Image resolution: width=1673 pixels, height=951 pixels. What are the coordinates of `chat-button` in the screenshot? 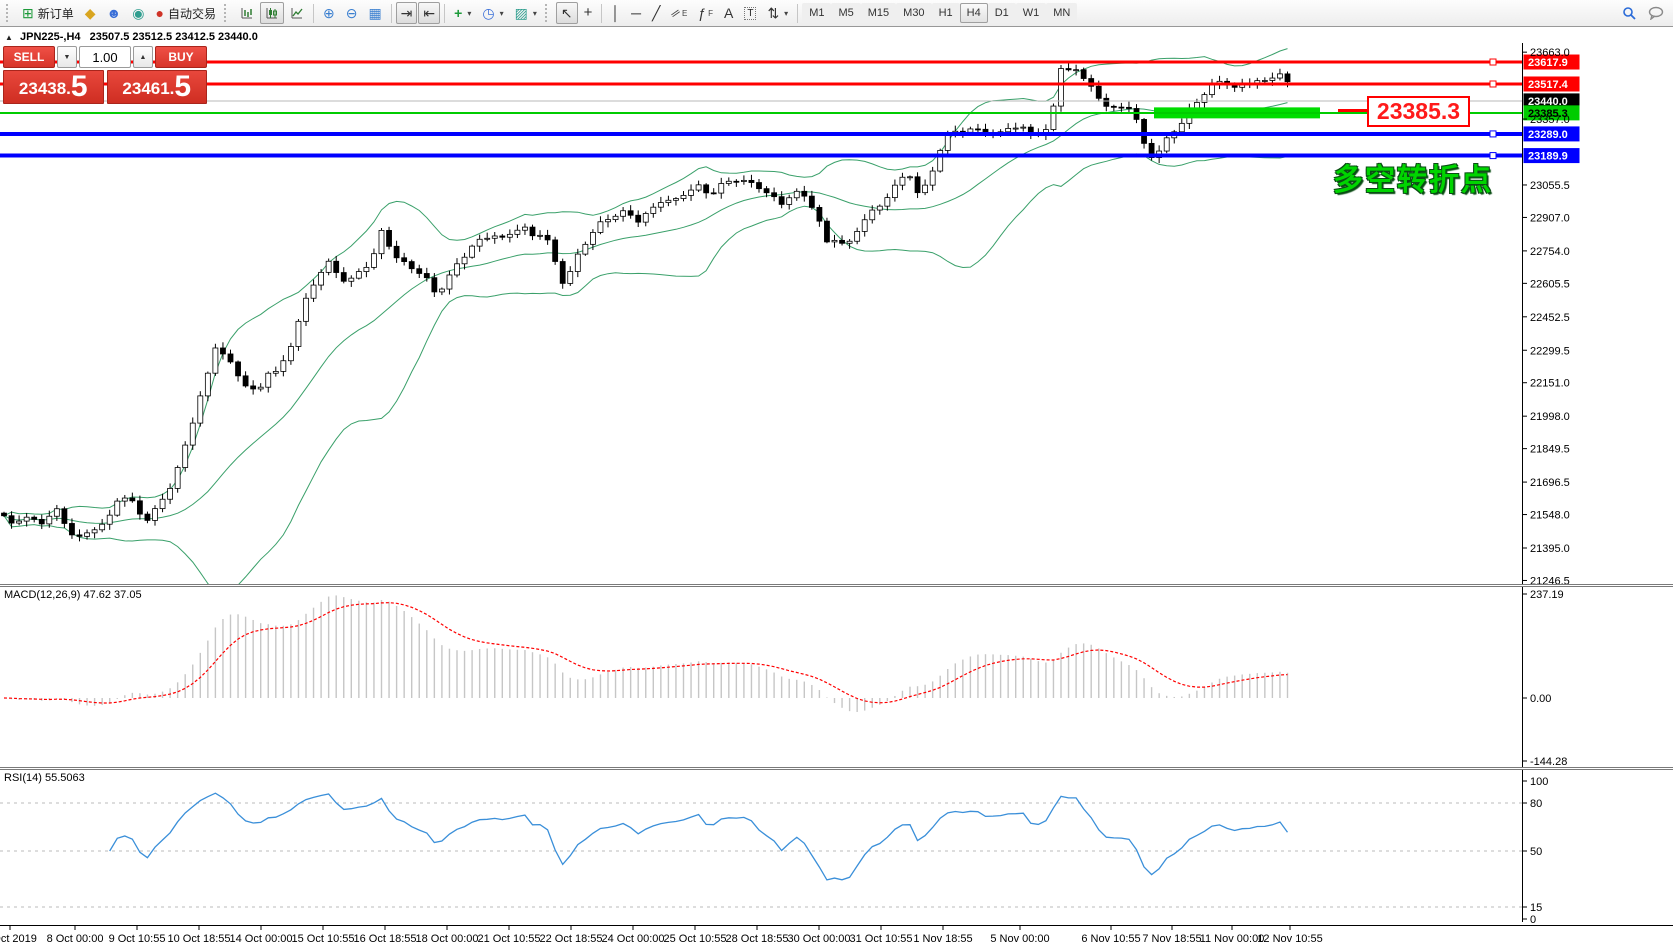 It's located at (1656, 13).